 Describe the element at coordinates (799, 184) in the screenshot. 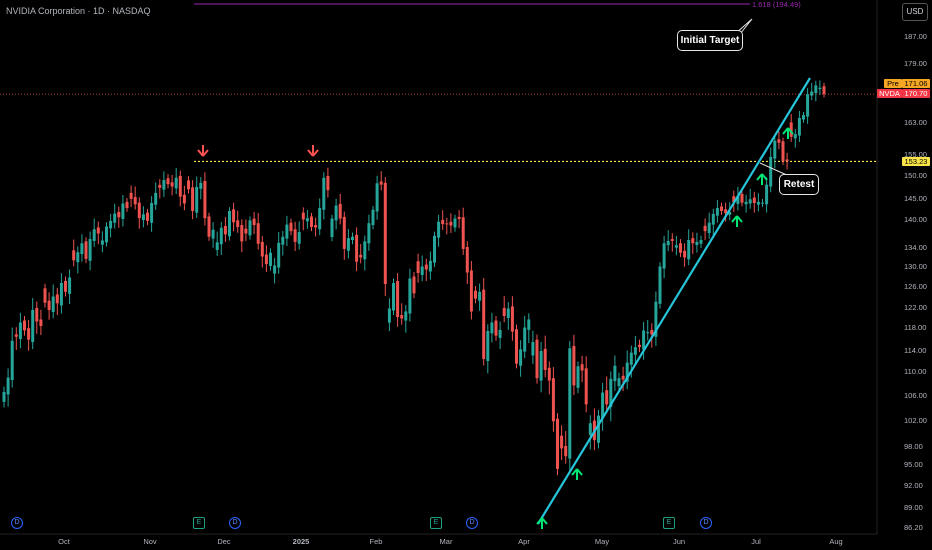

I see `retest-callout: Retest` at that location.